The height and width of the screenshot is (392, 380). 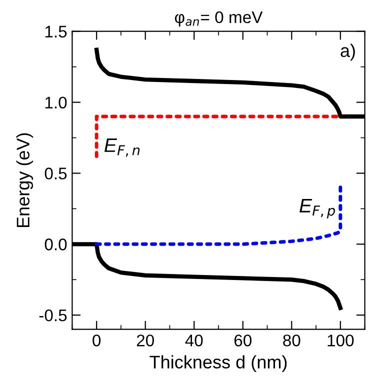 What do you see at coordinates (218, 216) in the screenshot?
I see `line-series` at bounding box center [218, 216].